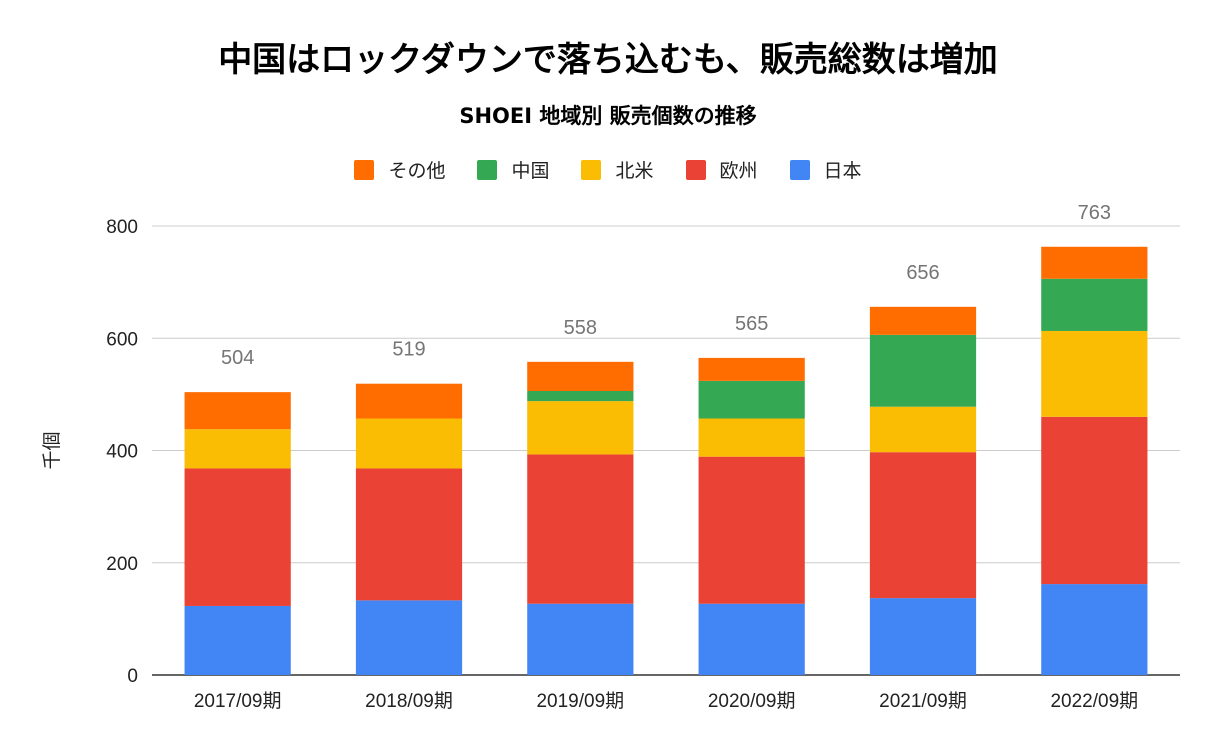  What do you see at coordinates (237, 358) in the screenshot?
I see `total-label: 504` at bounding box center [237, 358].